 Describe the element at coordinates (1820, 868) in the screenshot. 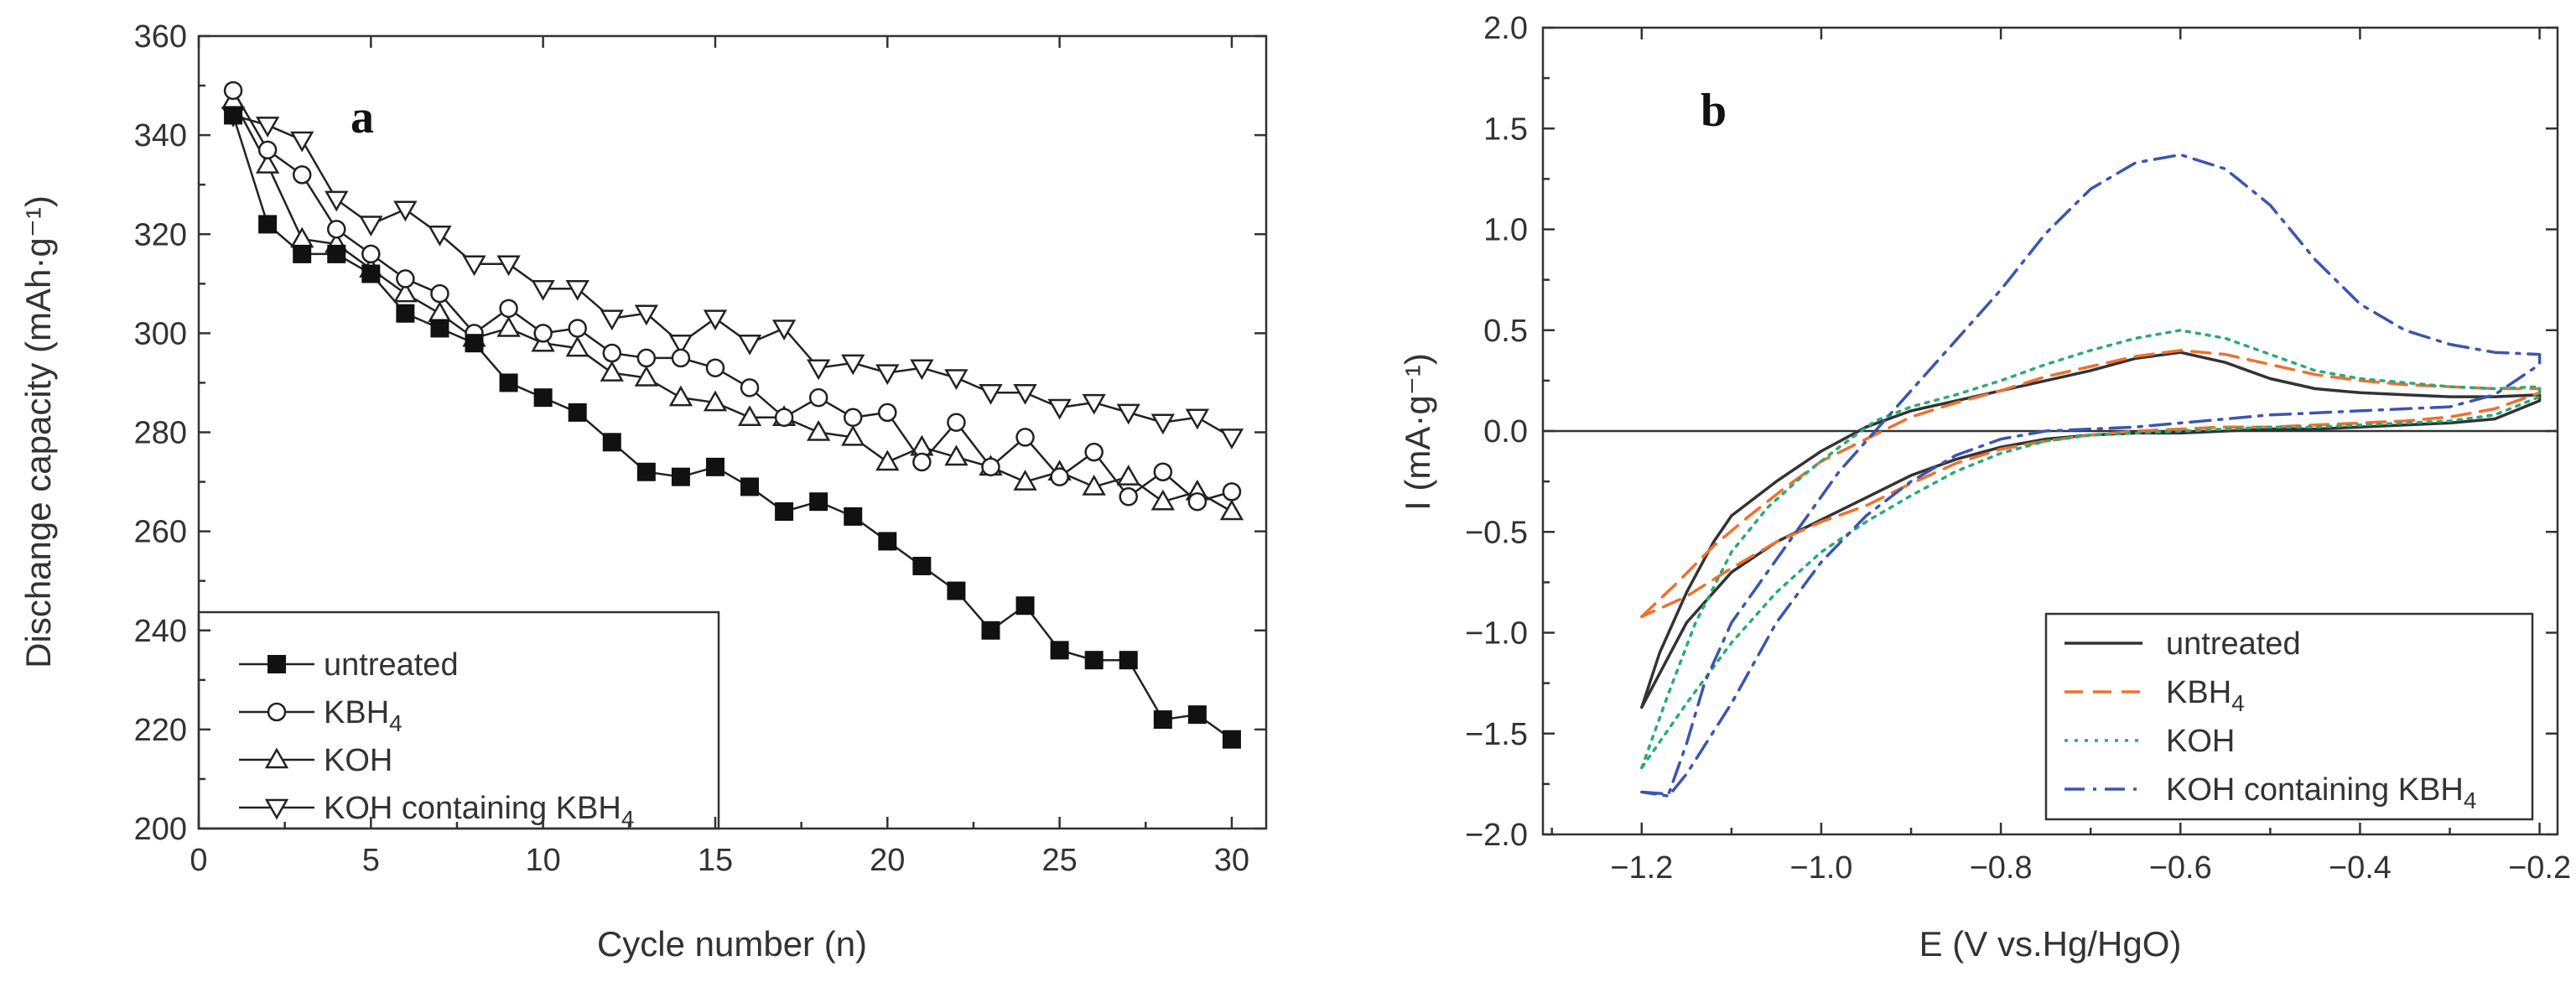

I see `x-tick-label-b: −1.0` at that location.